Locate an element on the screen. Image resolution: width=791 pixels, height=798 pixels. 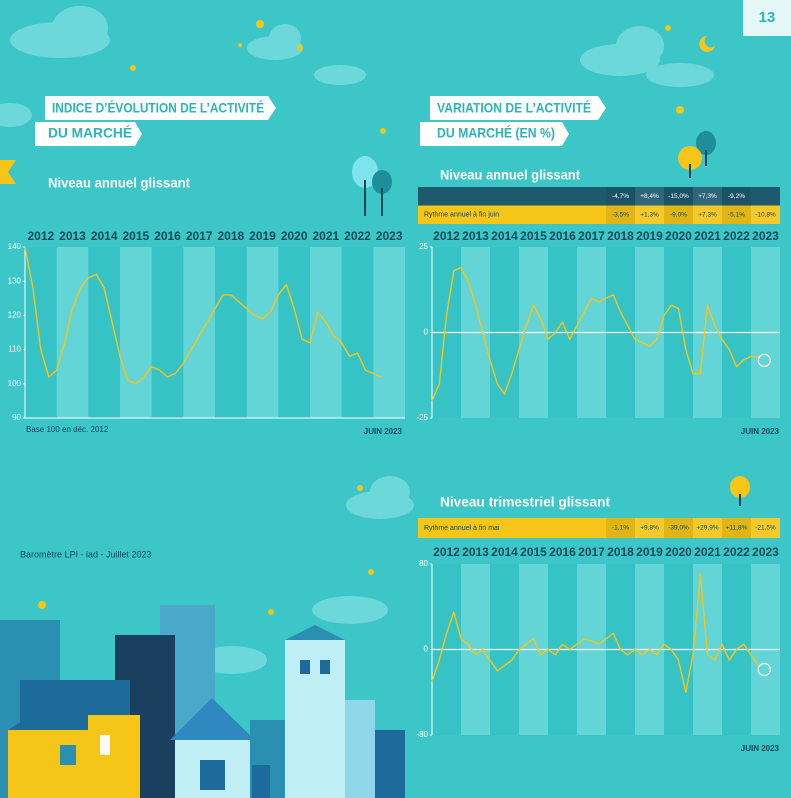
y-tick-label: 100 is located at coordinates (15, 383).